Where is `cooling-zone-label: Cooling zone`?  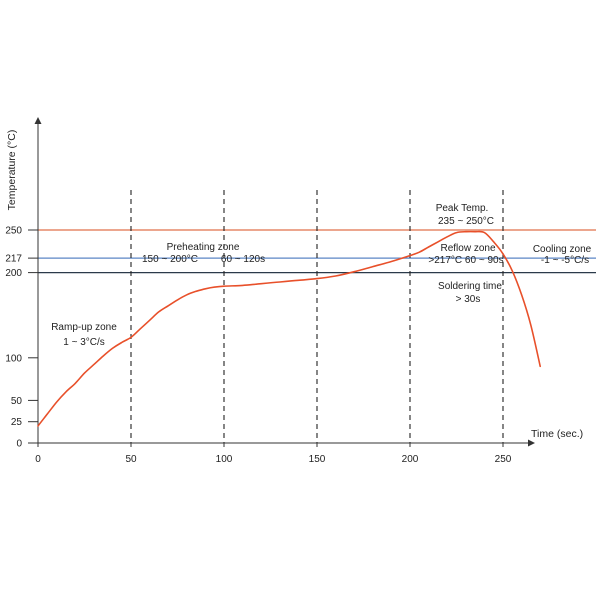 cooling-zone-label: Cooling zone is located at coordinates (562, 249).